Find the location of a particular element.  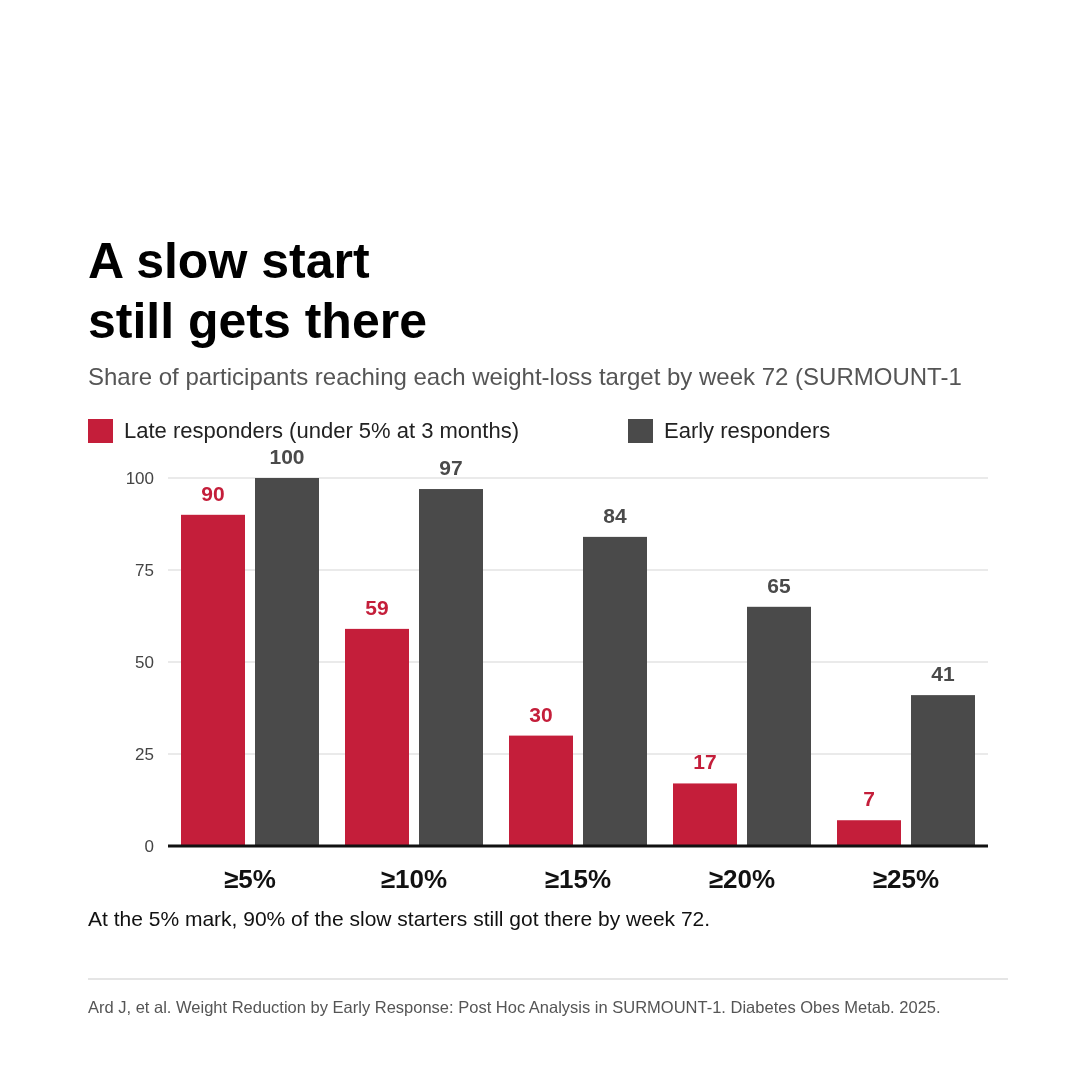

data-label: 30 is located at coordinates (541, 714).